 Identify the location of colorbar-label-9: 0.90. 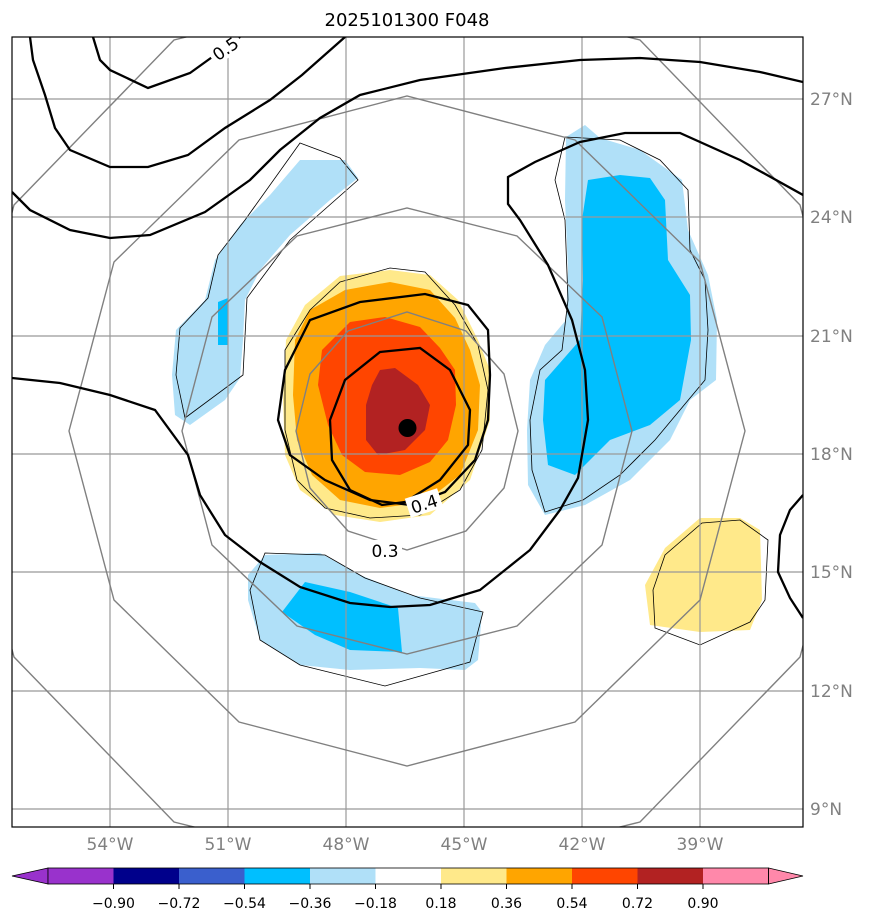
(702, 904).